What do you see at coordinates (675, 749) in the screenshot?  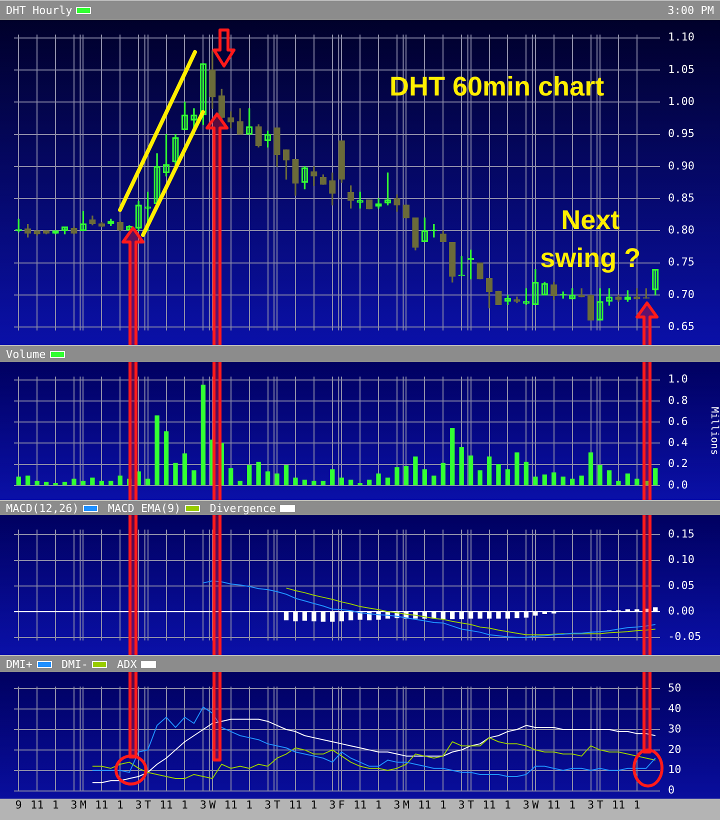 I see `y-tick-label: 20` at bounding box center [675, 749].